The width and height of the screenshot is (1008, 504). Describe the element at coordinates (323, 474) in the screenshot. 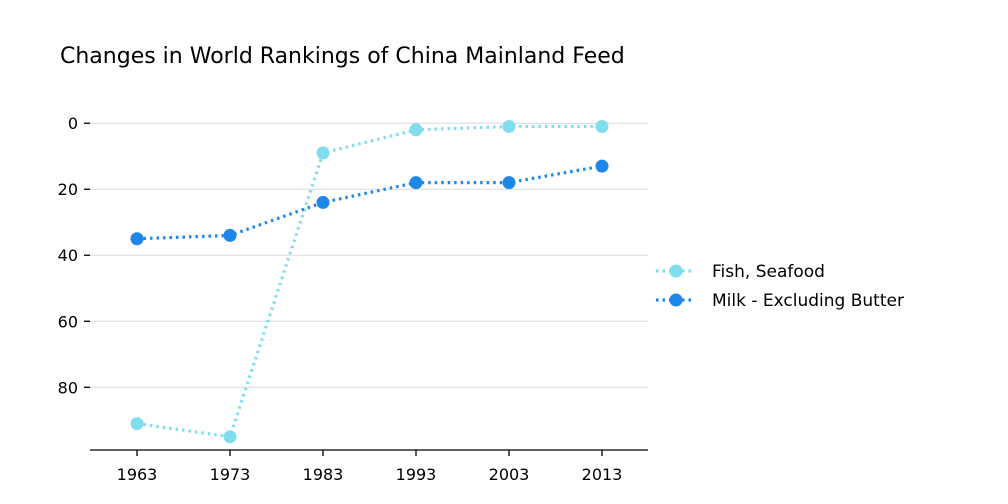

I see `x-tick-label: 1983` at that location.